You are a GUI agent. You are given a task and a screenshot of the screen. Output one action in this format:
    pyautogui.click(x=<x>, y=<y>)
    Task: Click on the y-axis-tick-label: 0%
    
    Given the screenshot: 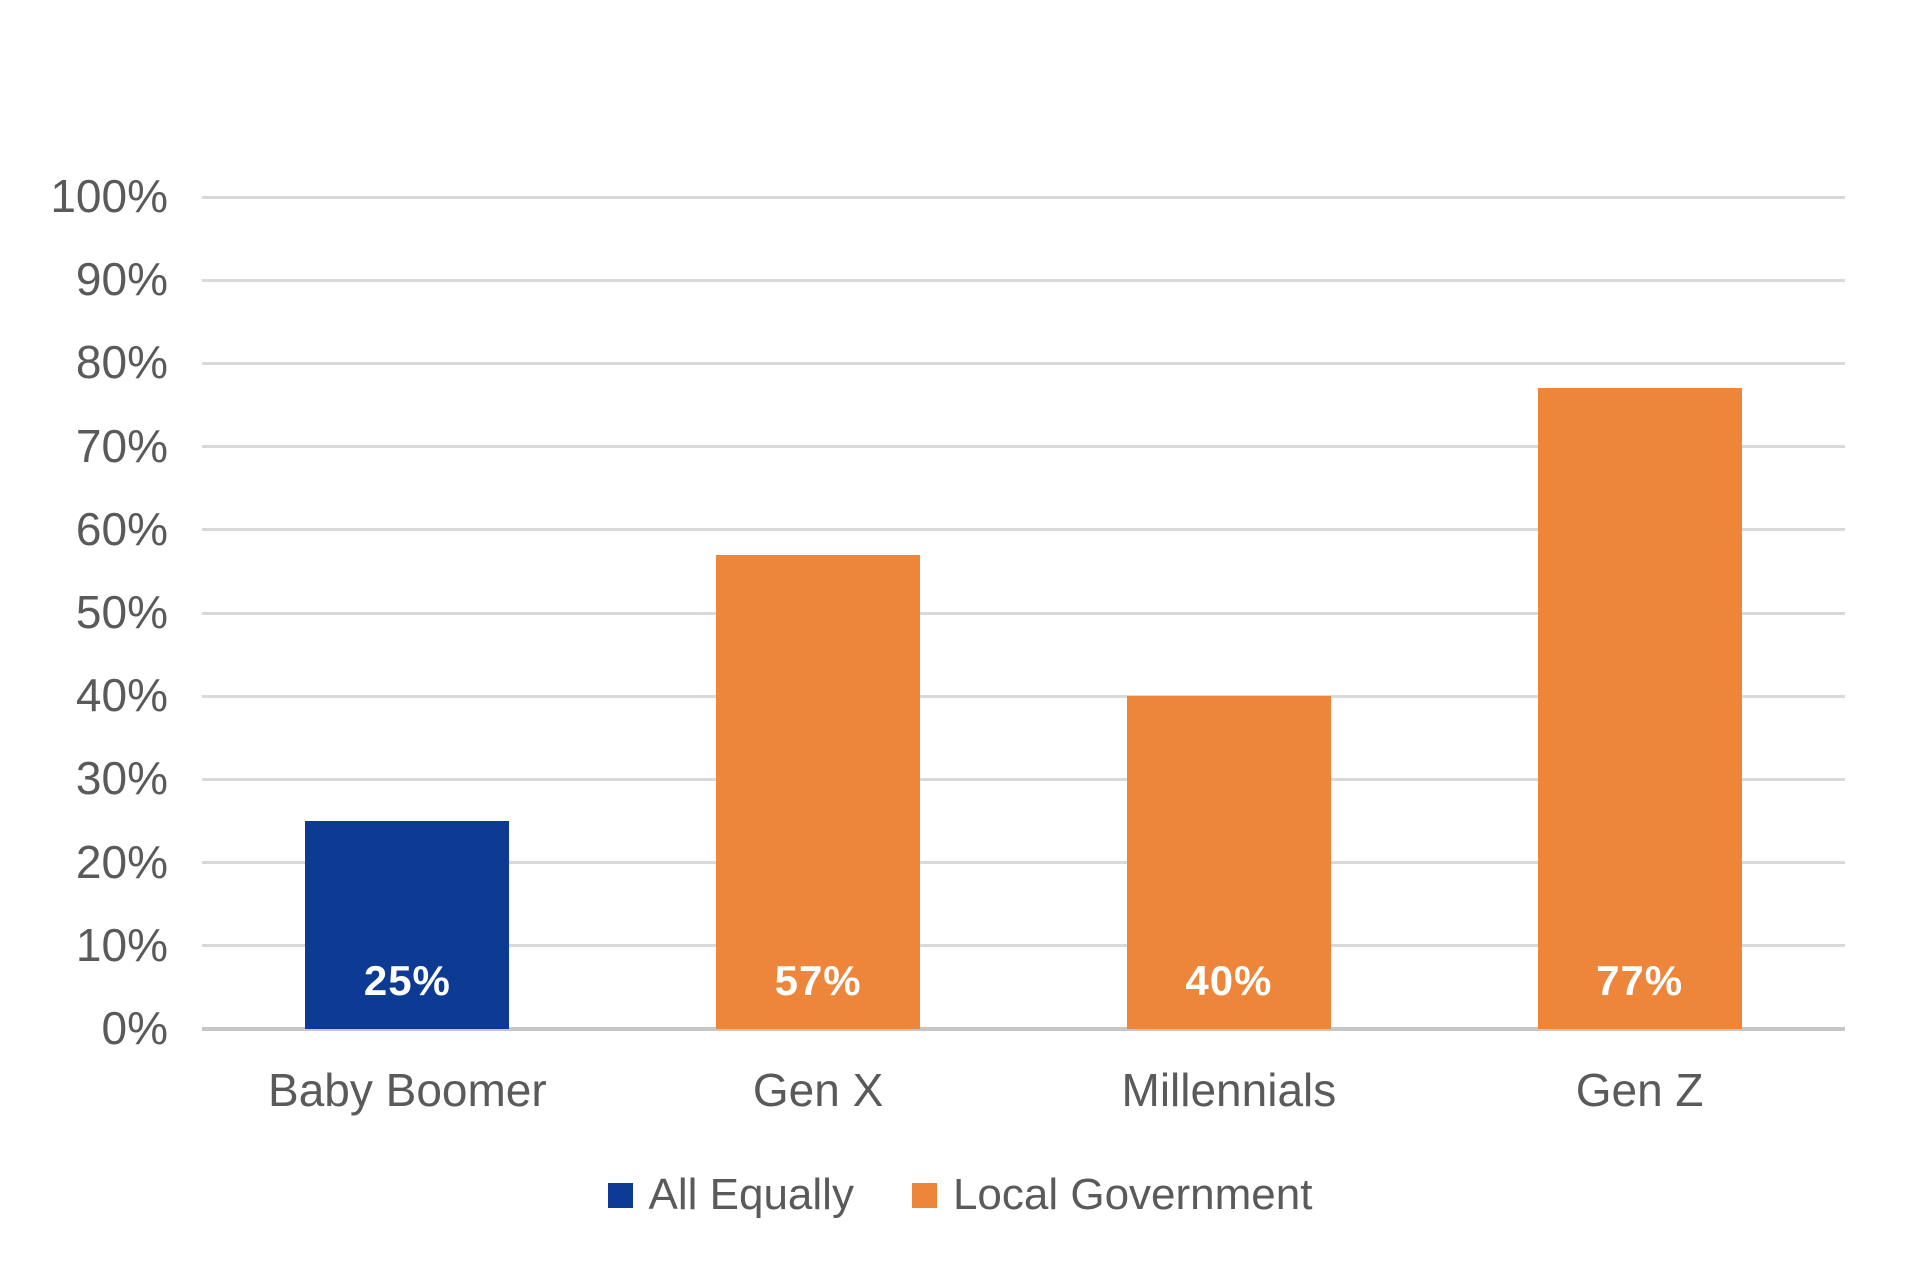 What is the action you would take?
    pyautogui.click(x=134, y=1027)
    